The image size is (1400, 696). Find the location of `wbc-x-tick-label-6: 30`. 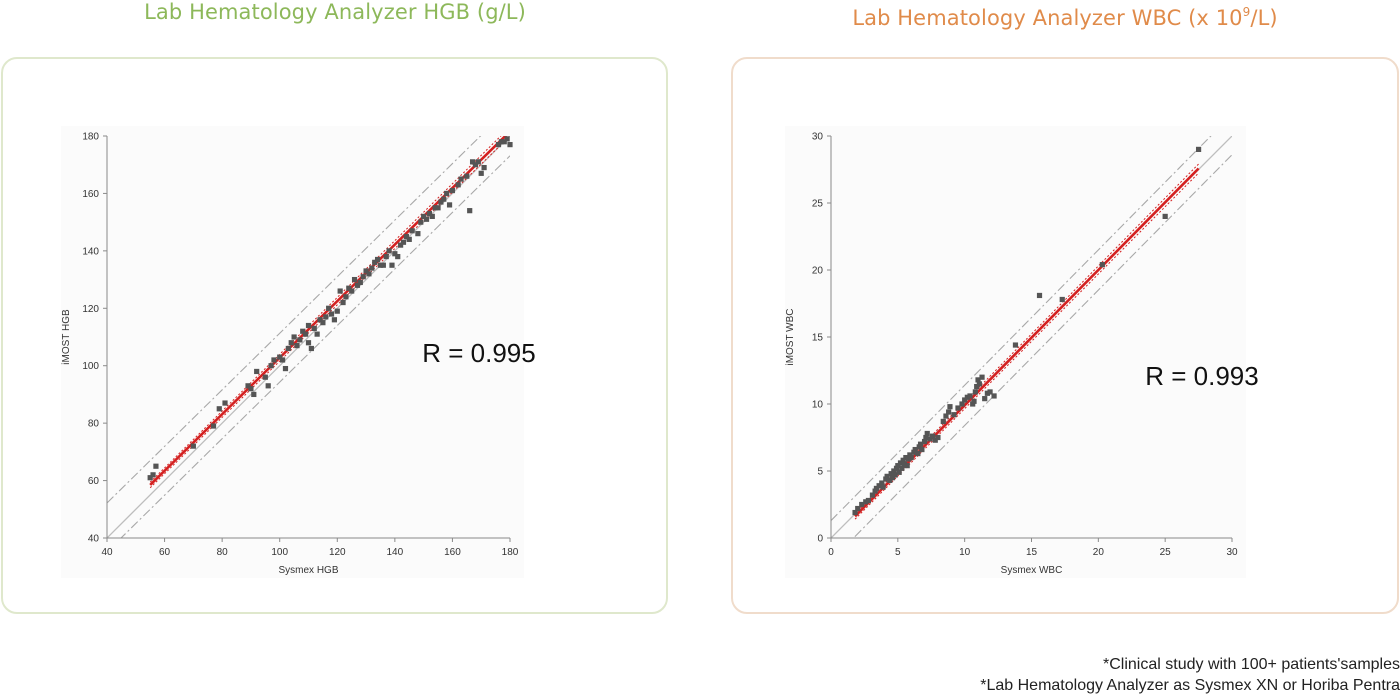

wbc-x-tick-label-6: 30 is located at coordinates (1232, 552).